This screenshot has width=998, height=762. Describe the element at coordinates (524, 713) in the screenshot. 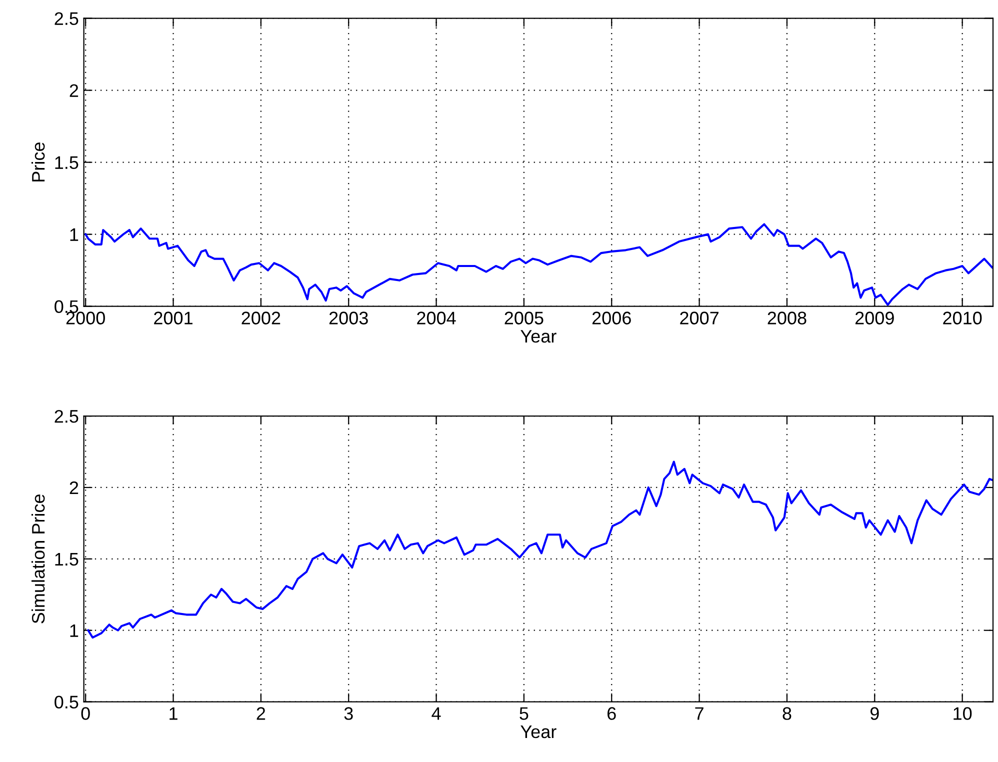

I see `x-tick-label: 5` at that location.